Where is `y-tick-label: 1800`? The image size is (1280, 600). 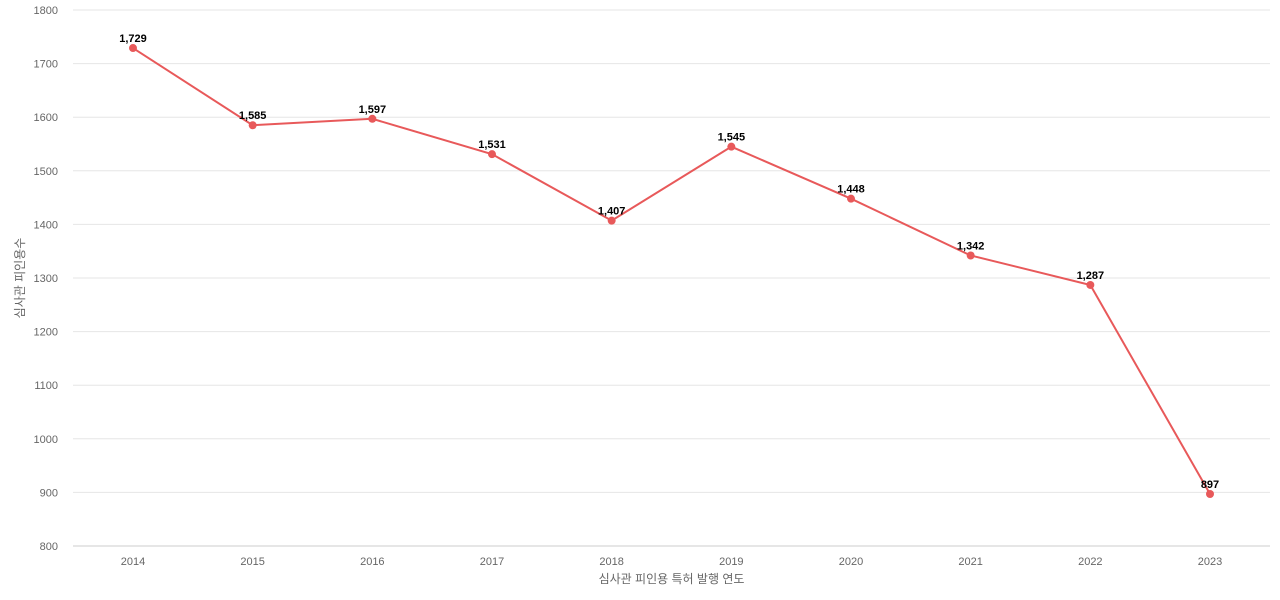
y-tick-label: 1800 is located at coordinates (46, 11).